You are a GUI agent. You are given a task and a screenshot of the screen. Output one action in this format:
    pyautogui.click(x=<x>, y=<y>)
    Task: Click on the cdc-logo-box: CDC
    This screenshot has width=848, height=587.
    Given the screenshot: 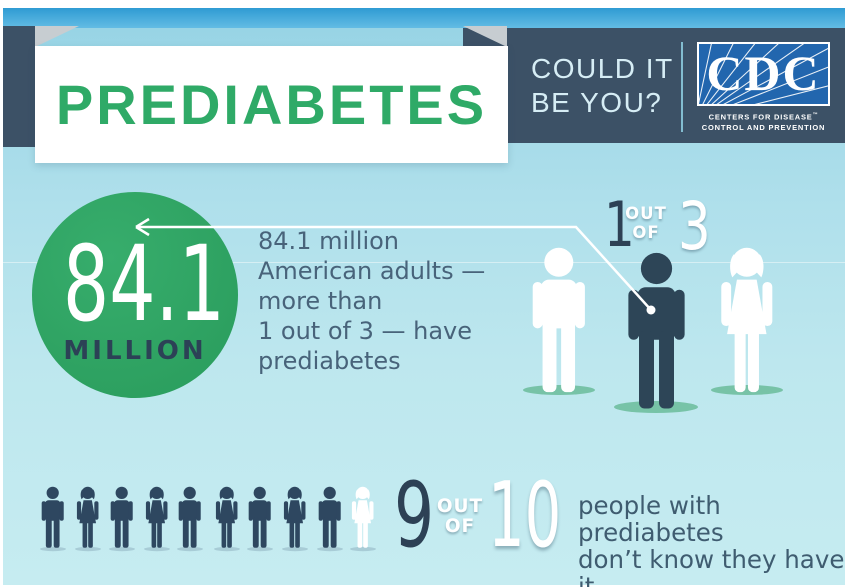 What is the action you would take?
    pyautogui.click(x=763, y=74)
    